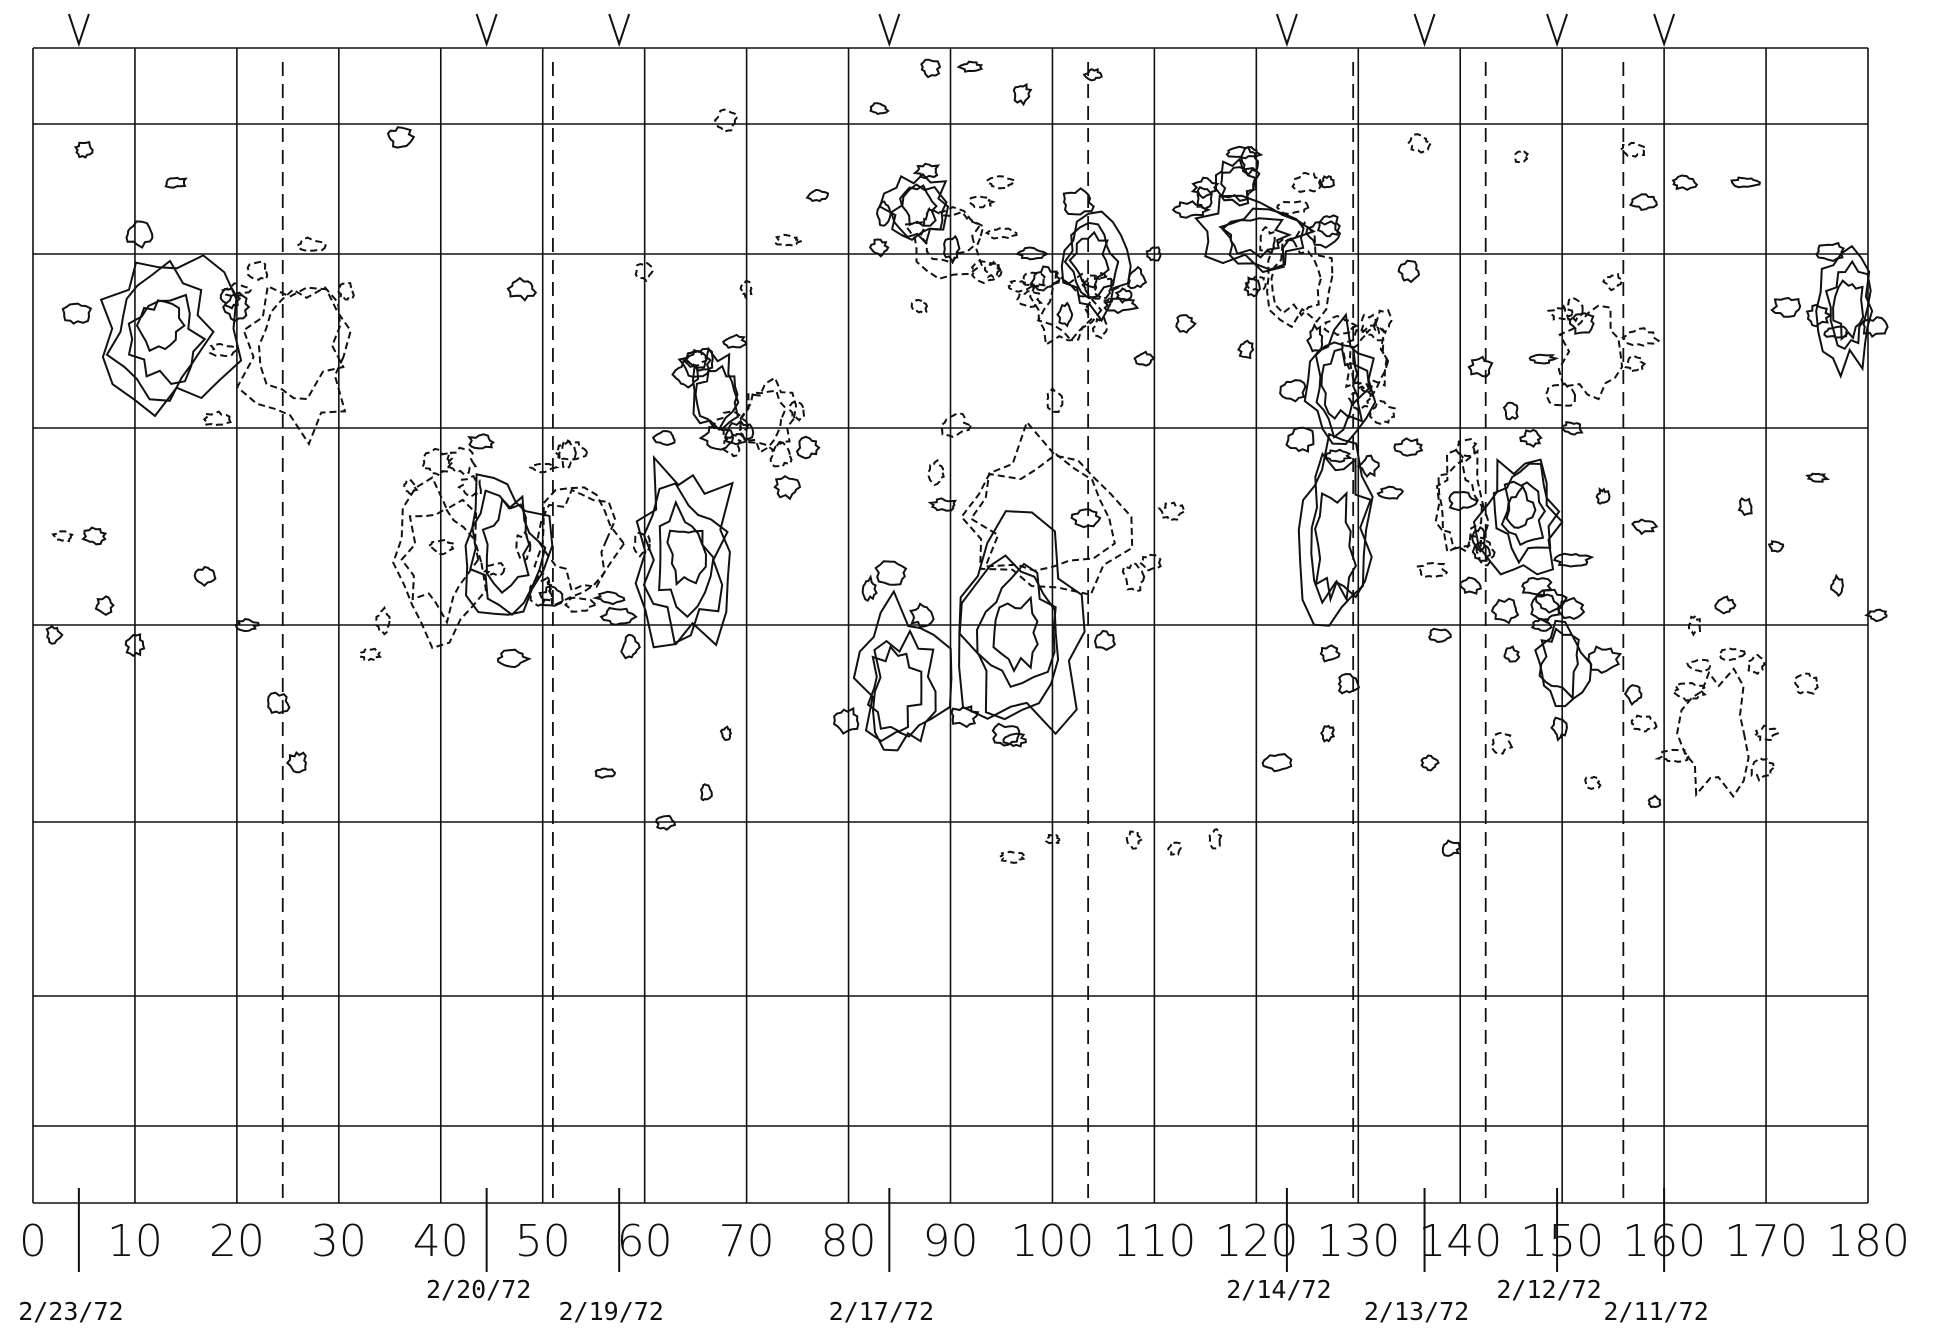  Describe the element at coordinates (339, 1241) in the screenshot. I see `x-tick-label-30: 30` at that location.